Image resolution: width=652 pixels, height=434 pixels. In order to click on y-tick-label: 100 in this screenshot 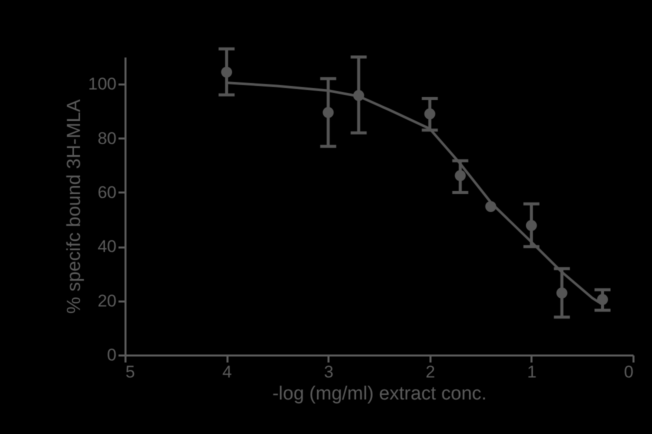, I will do `click(102, 84)`.